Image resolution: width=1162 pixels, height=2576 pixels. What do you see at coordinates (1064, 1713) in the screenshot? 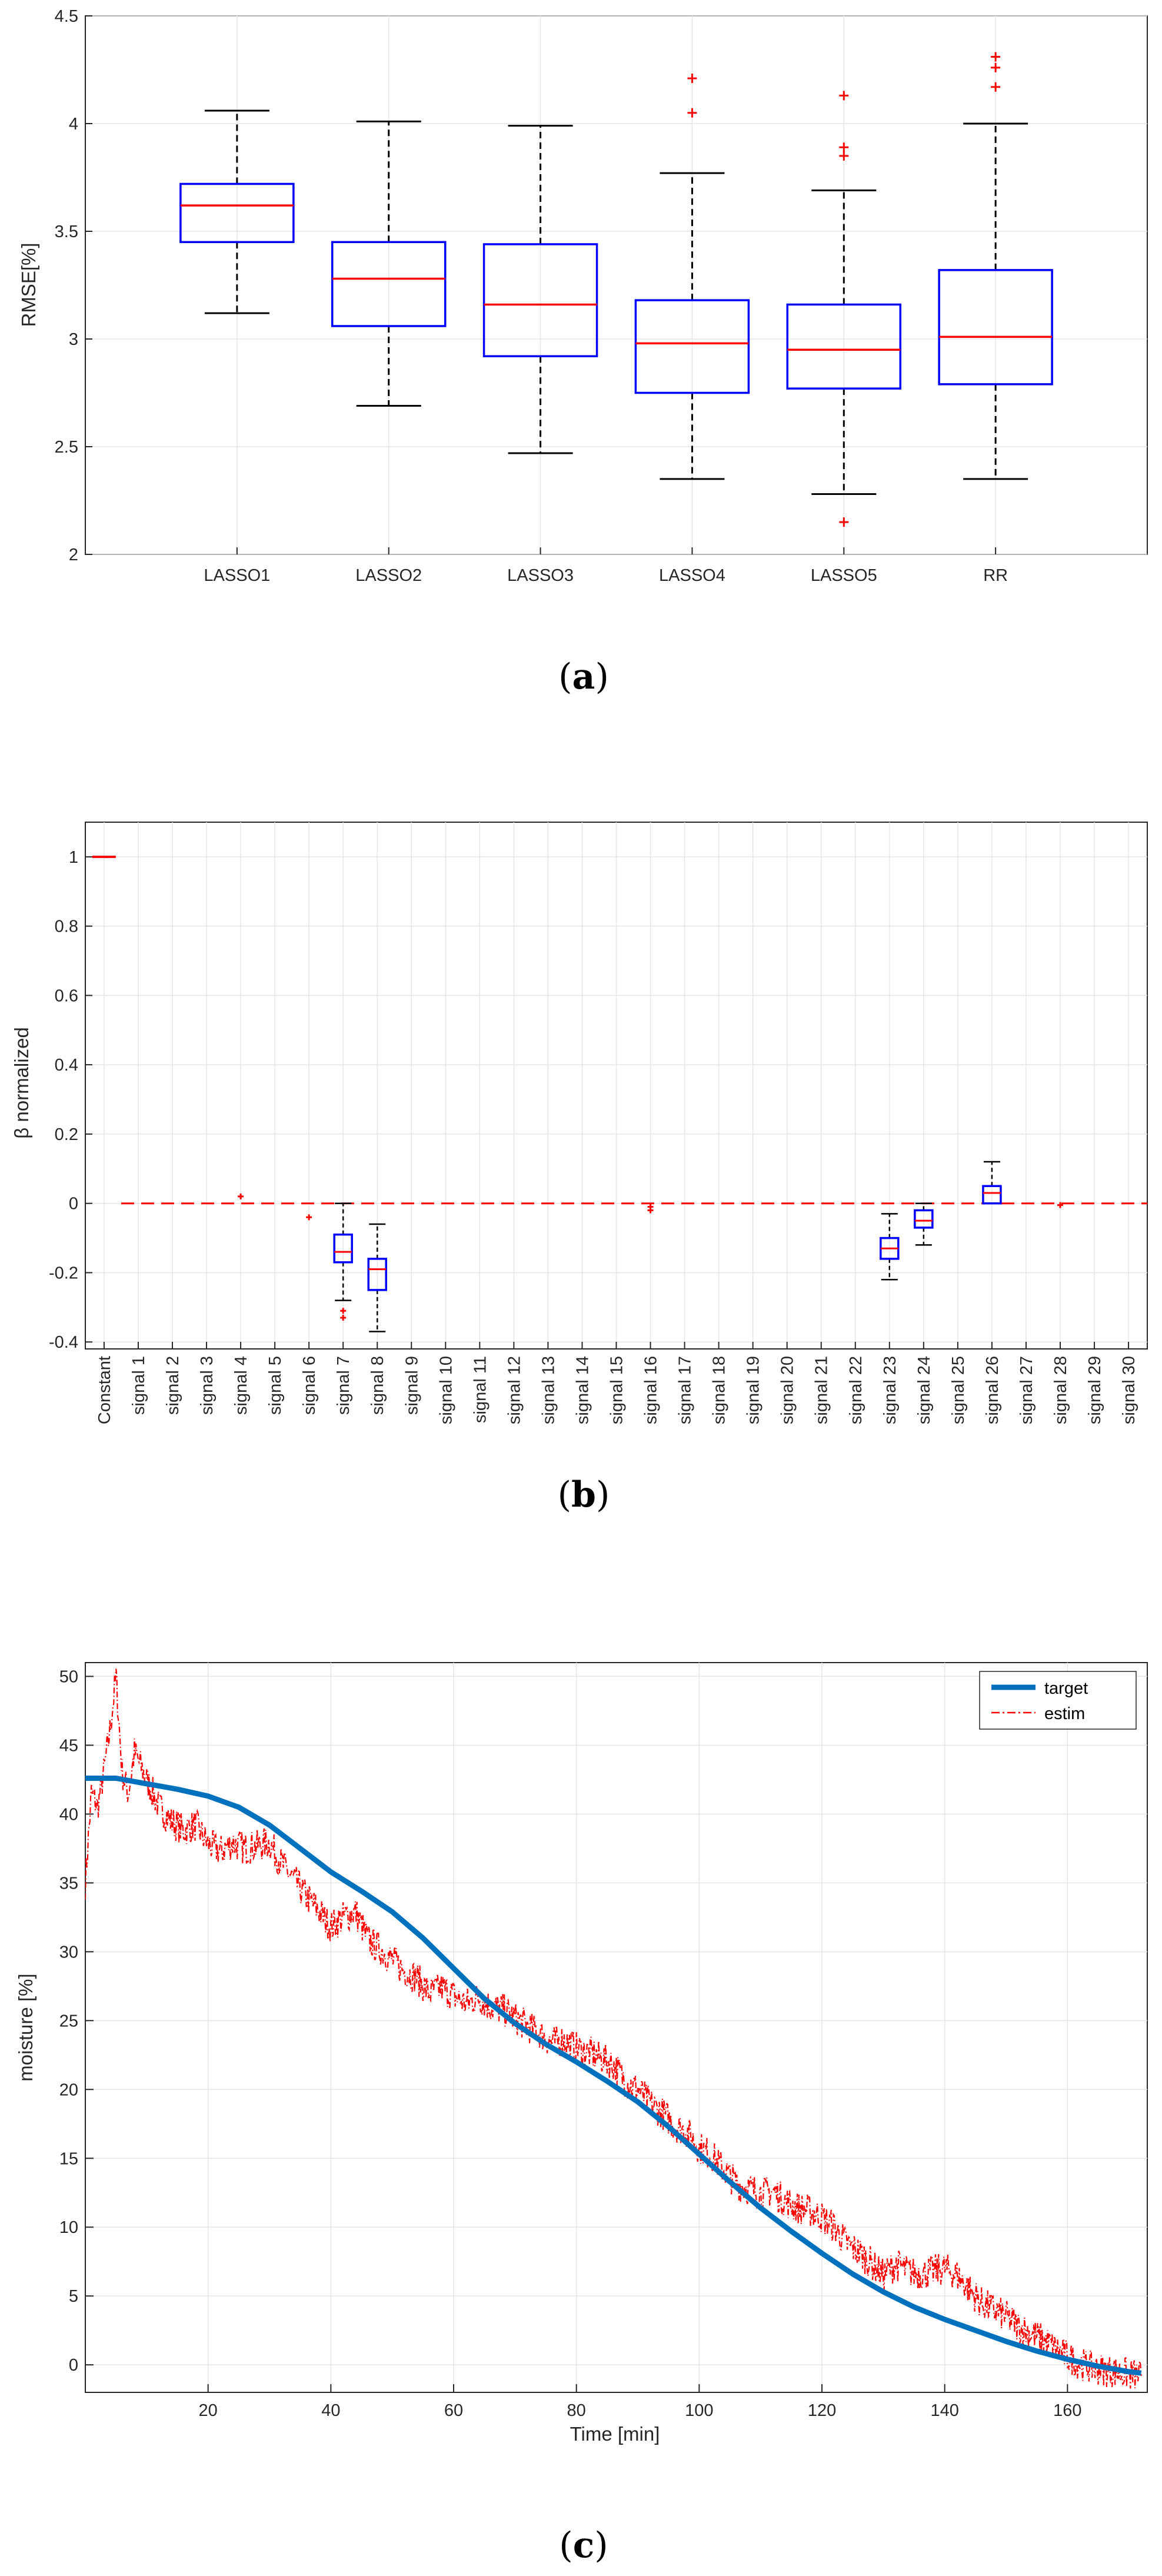
I see `legend-estim-label: estim` at bounding box center [1064, 1713].